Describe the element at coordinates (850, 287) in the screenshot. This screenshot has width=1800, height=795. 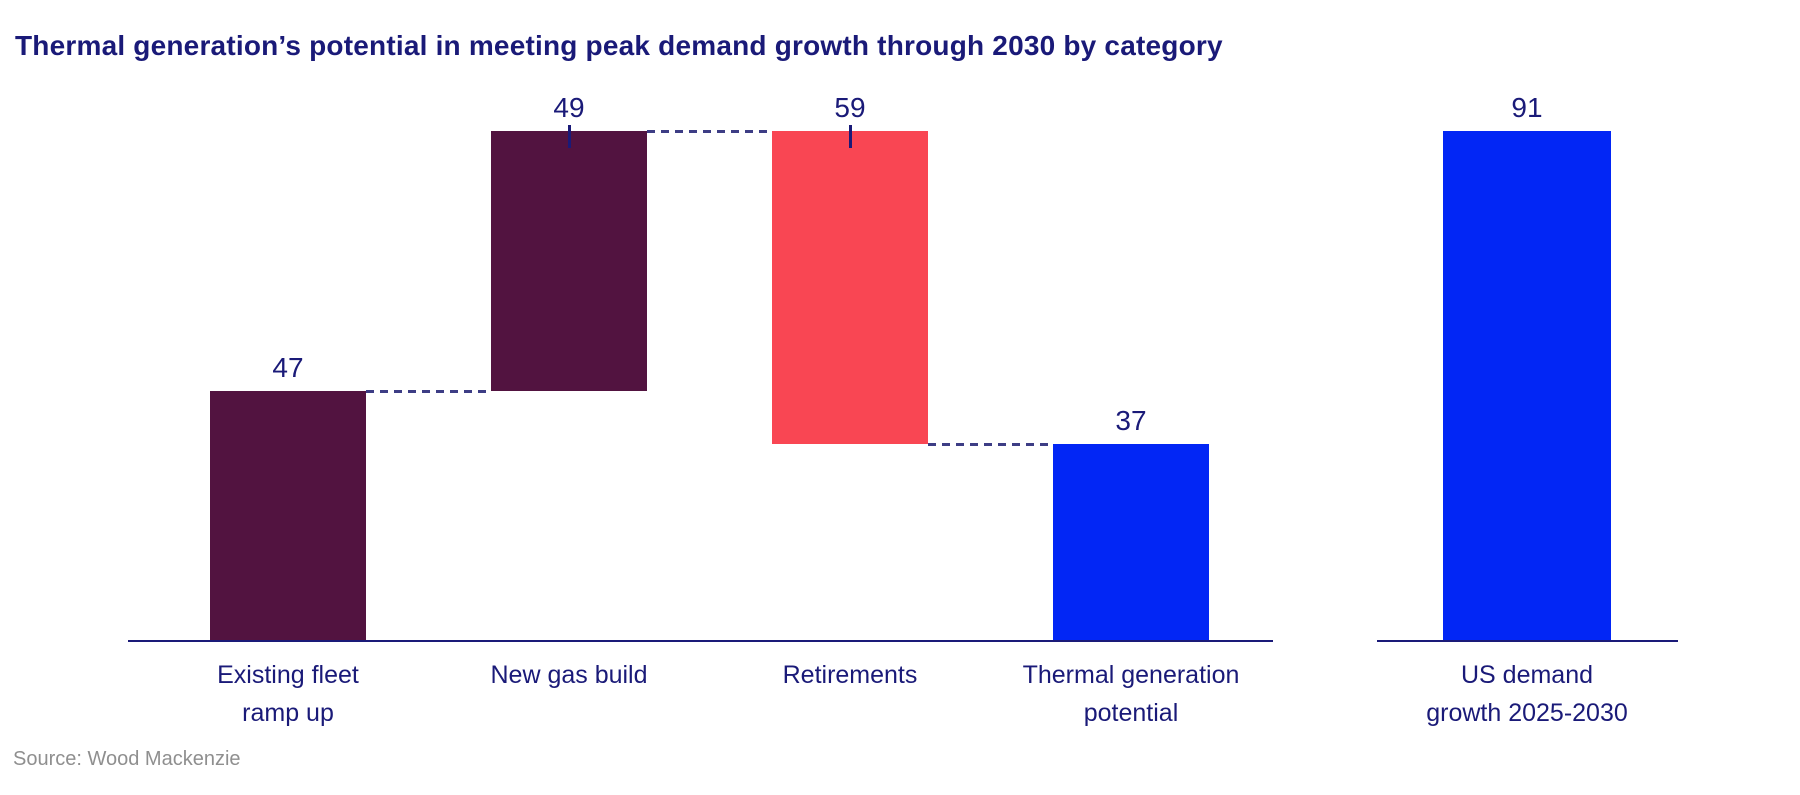
I see `bar-retirements` at that location.